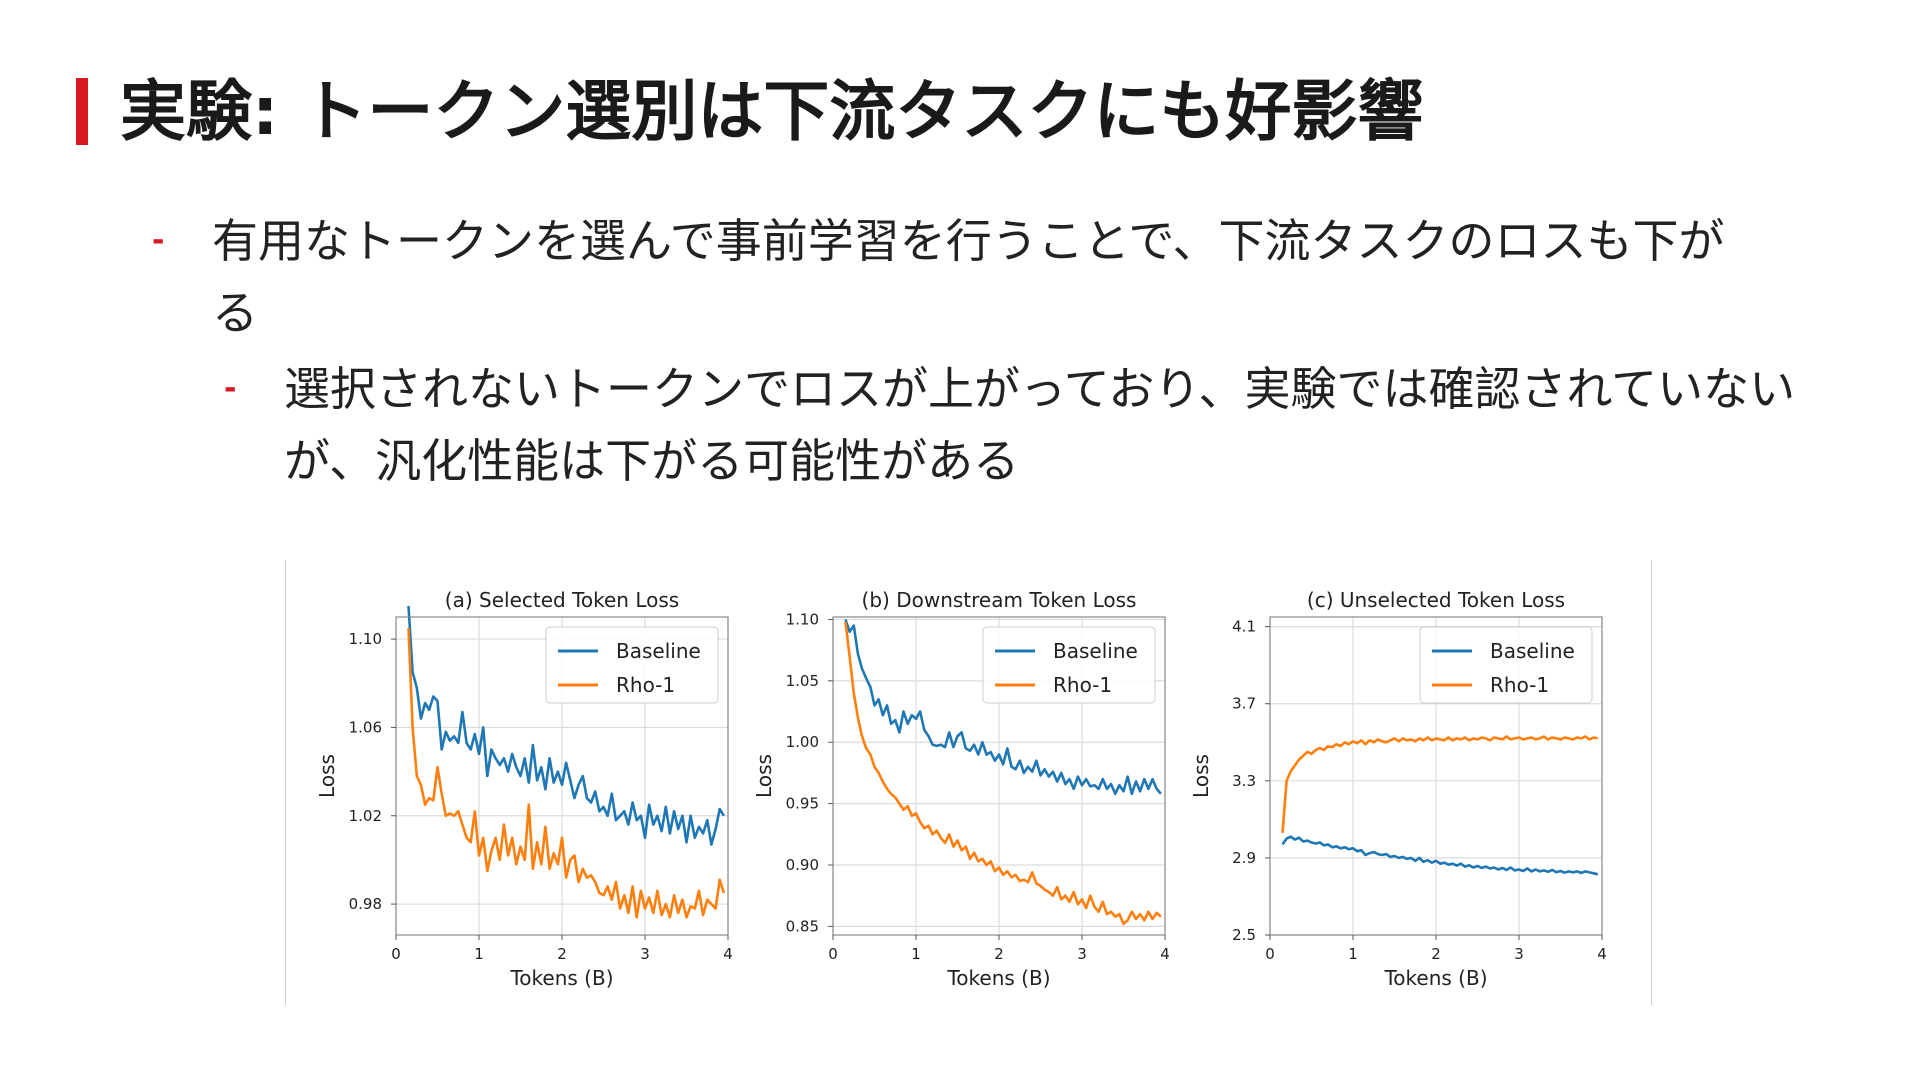 The width and height of the screenshot is (1920, 1080). Describe the element at coordinates (1244, 704) in the screenshot. I see `y-tick-label: 3.7` at that location.